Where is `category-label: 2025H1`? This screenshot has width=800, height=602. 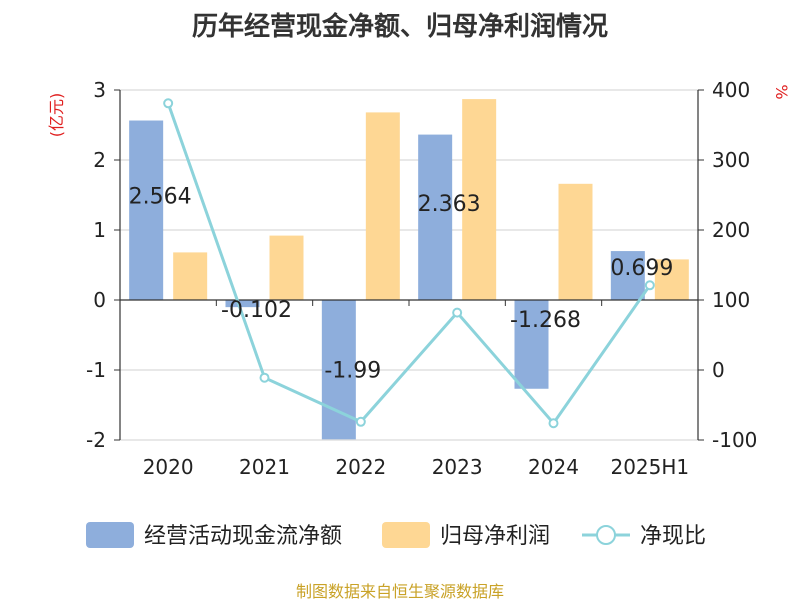
category-label: 2025H1 is located at coordinates (649, 467).